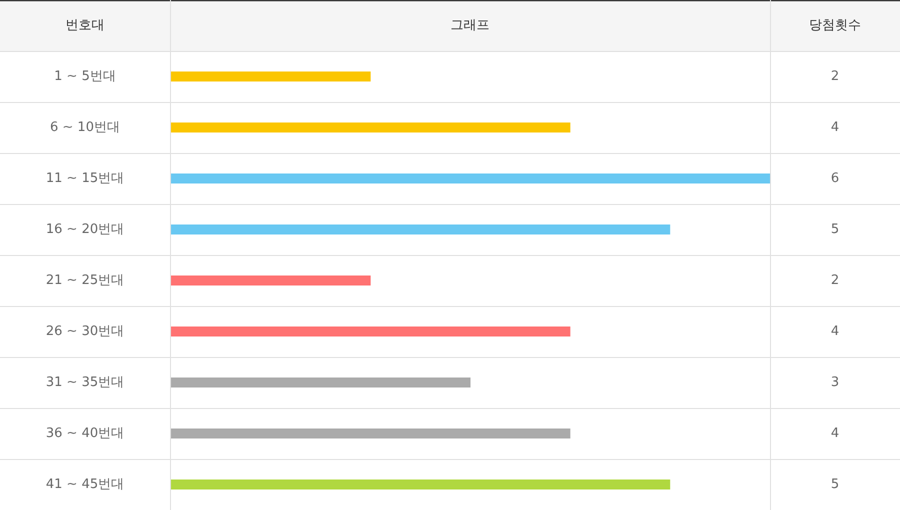 The image size is (900, 510). I want to click on ylabel: 번호대, so click(85, 25).